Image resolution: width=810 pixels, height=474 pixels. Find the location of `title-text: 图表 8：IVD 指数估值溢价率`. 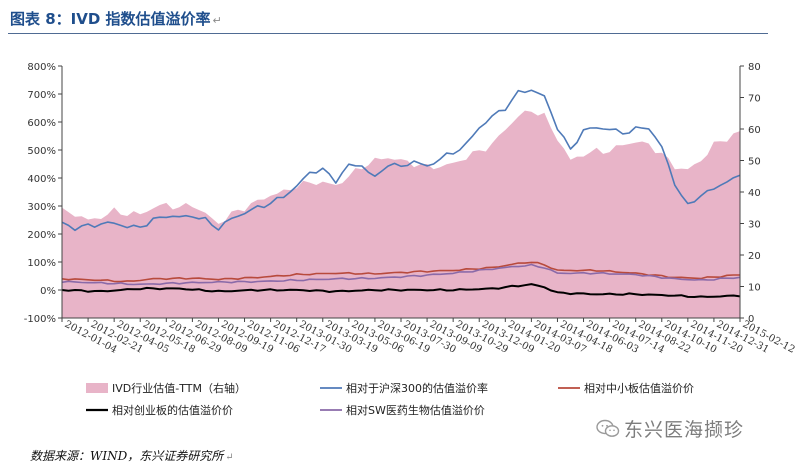

title-text: 图表 8：IVD 指数估值溢价率 is located at coordinates (110, 19).